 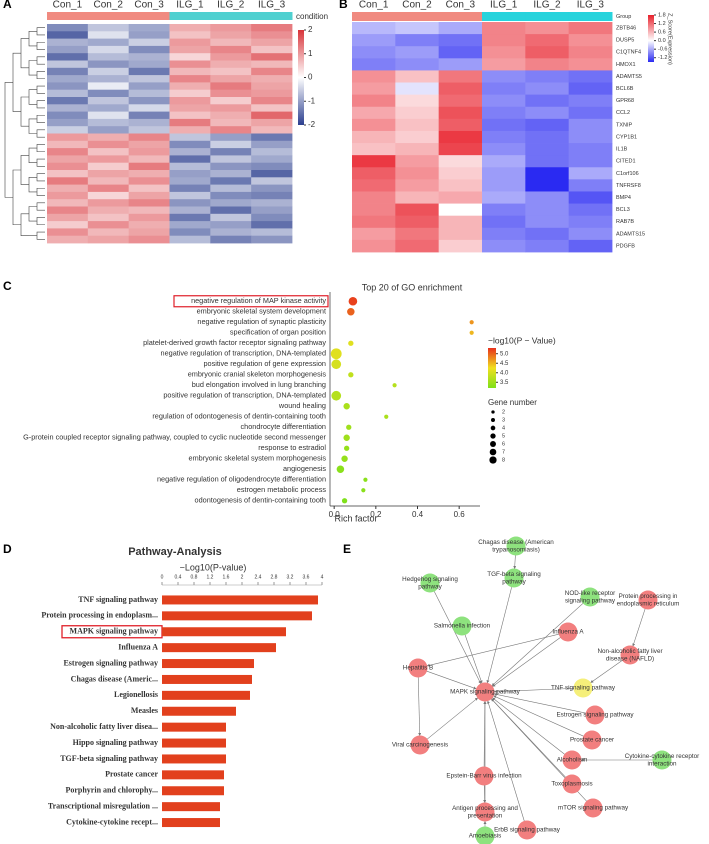 I want to click on y-tick-label: Legionellosis, so click(x=136, y=694).